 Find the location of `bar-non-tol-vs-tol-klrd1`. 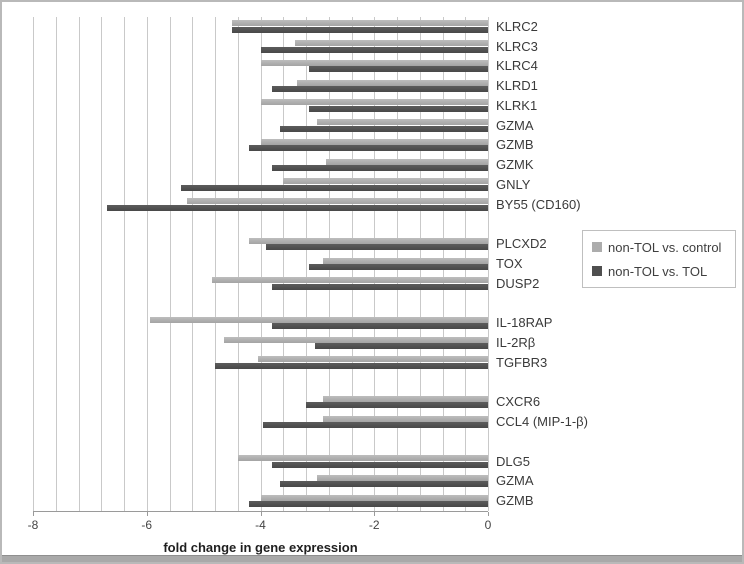

bar-non-tol-vs-tol-klrd1 is located at coordinates (379, 89).